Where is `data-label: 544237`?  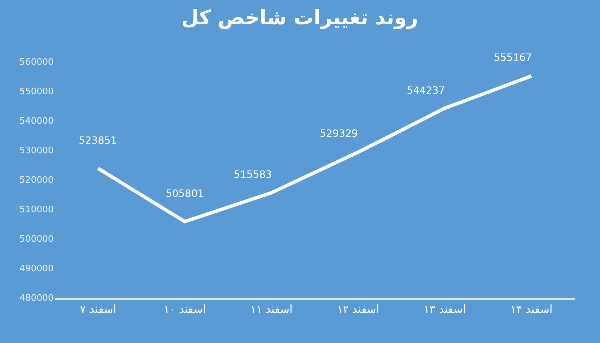
data-label: 544237 is located at coordinates (426, 91).